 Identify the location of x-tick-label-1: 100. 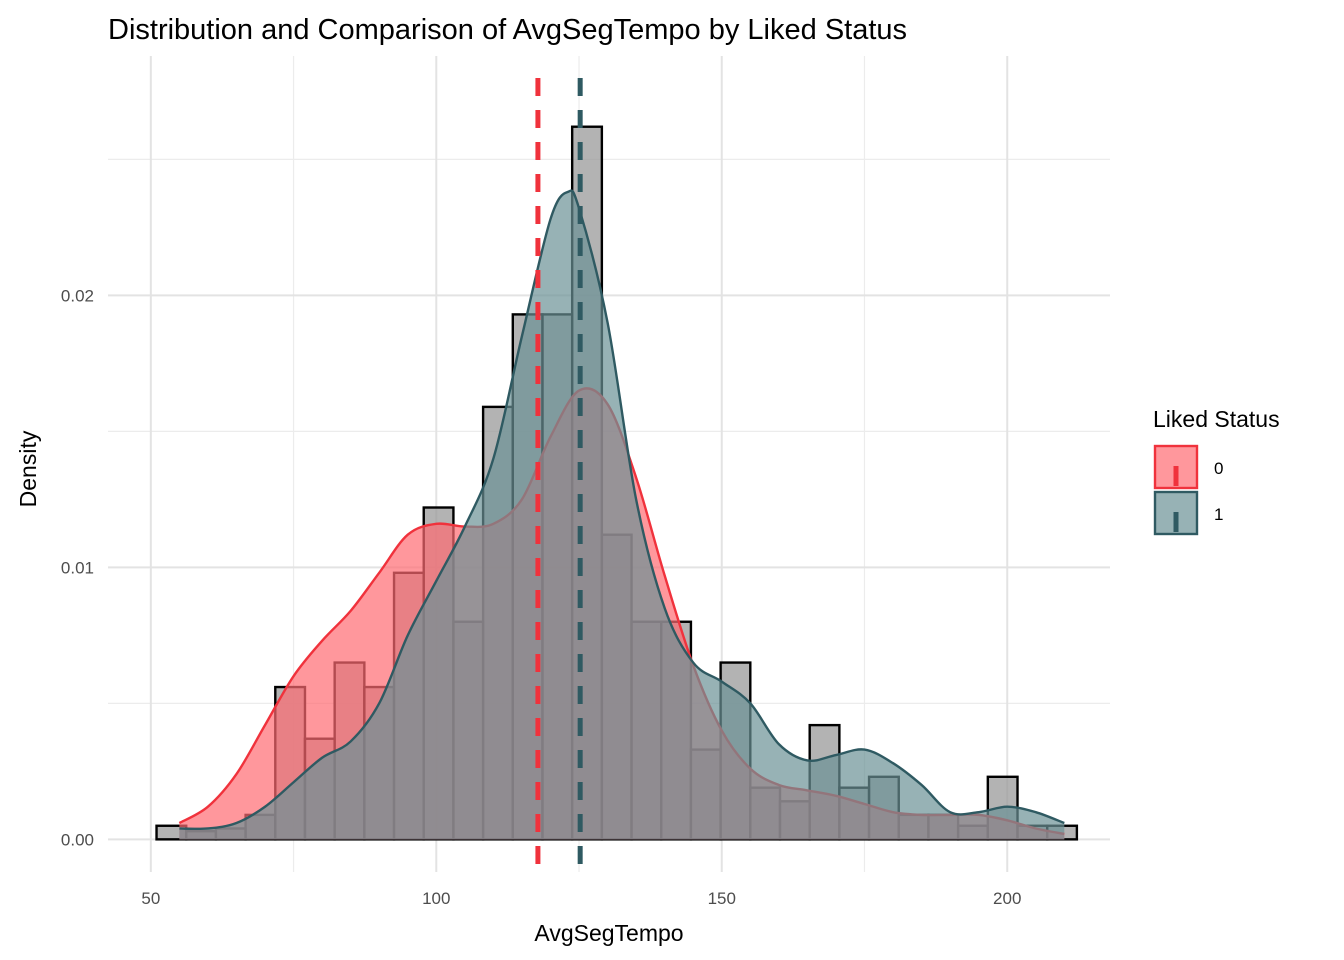
(436, 898).